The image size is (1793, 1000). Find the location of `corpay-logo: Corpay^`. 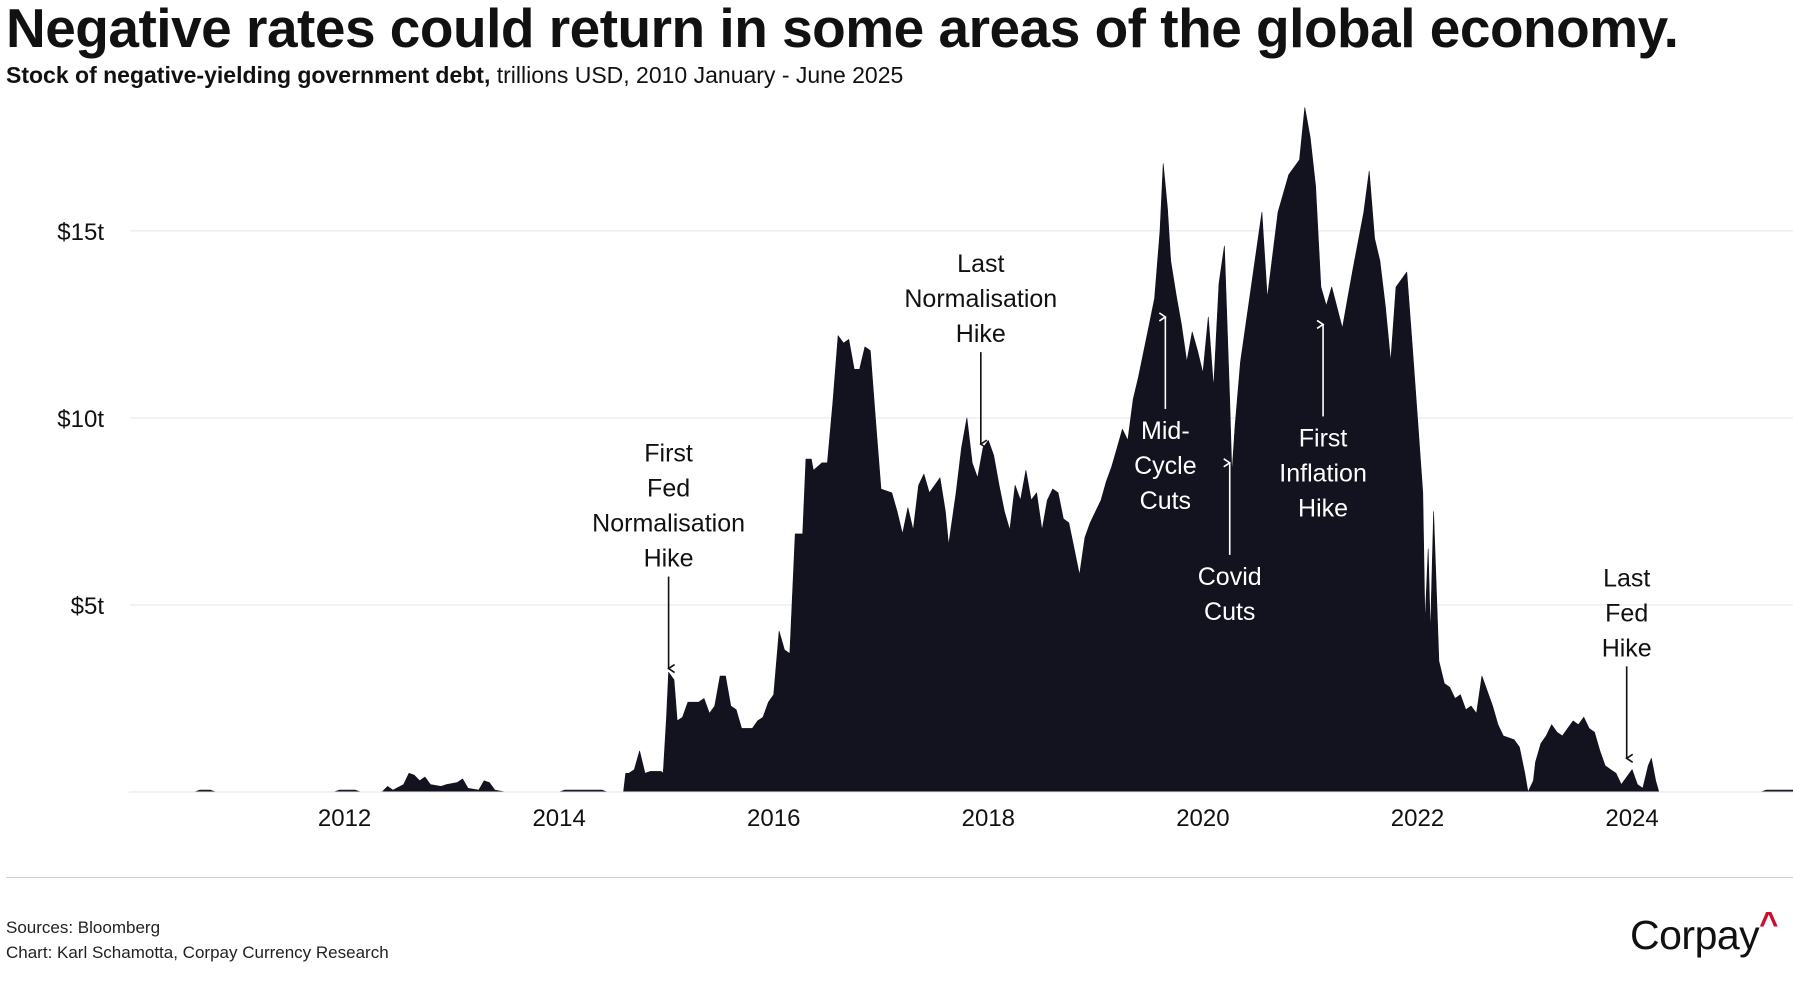

corpay-logo: Corpay^ is located at coordinates (1704, 932).